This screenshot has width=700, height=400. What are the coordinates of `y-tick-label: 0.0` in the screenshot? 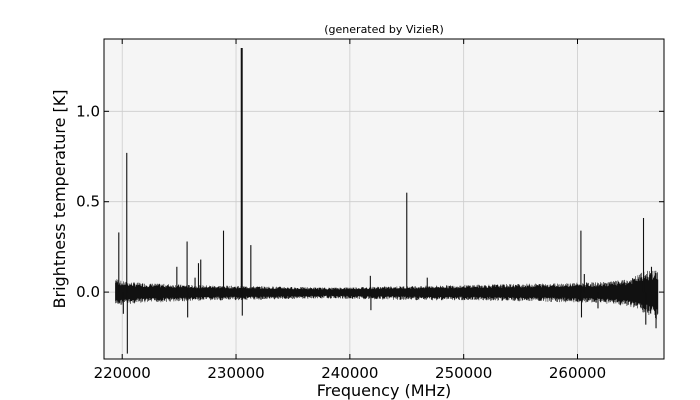 It's located at (88, 292).